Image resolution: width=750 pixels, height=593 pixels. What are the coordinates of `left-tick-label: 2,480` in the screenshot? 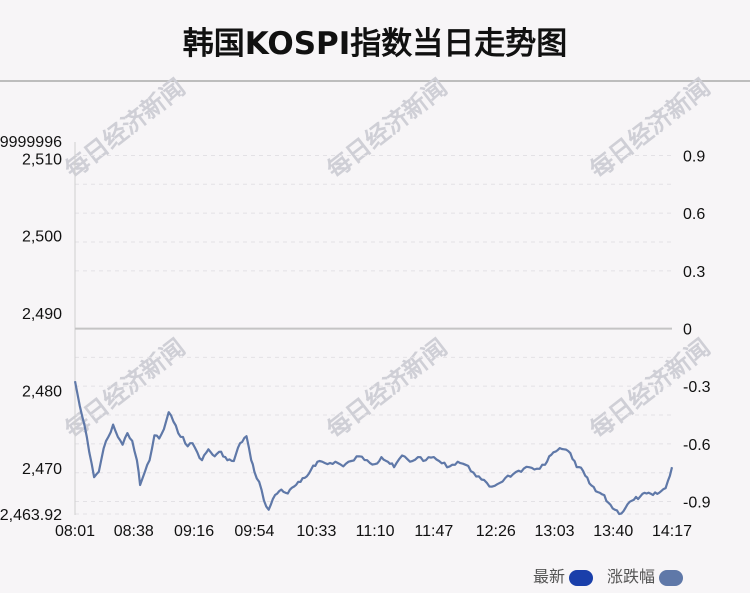 It's located at (42, 392).